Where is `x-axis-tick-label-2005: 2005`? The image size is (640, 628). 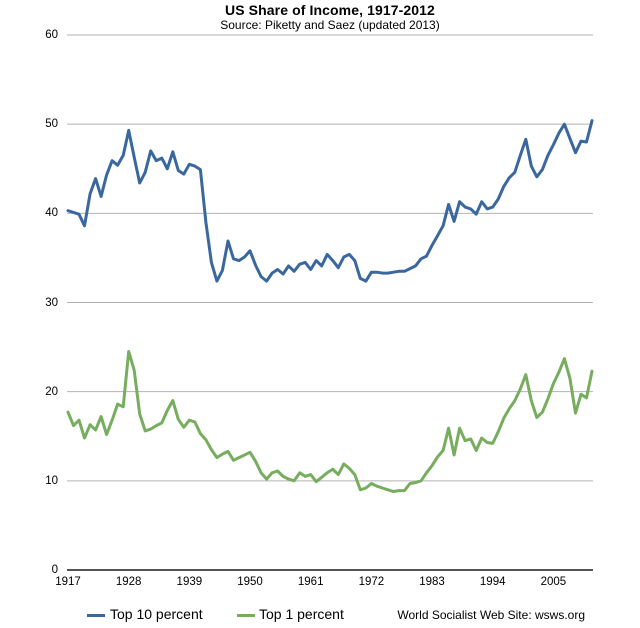
x-axis-tick-label-2005: 2005 is located at coordinates (553, 582).